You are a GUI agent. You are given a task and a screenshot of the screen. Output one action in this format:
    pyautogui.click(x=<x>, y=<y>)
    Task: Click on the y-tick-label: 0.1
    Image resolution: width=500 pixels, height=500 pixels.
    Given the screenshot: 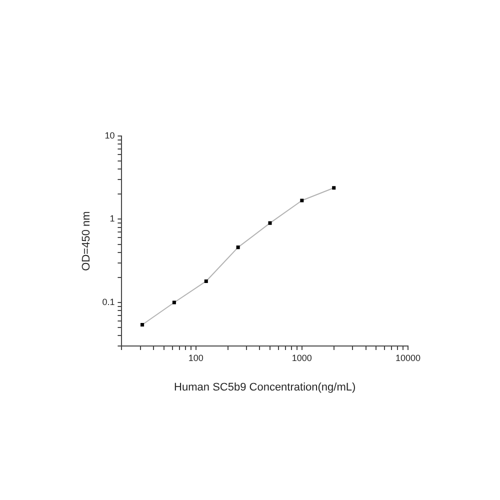 What is the action you would take?
    pyautogui.click(x=108, y=301)
    